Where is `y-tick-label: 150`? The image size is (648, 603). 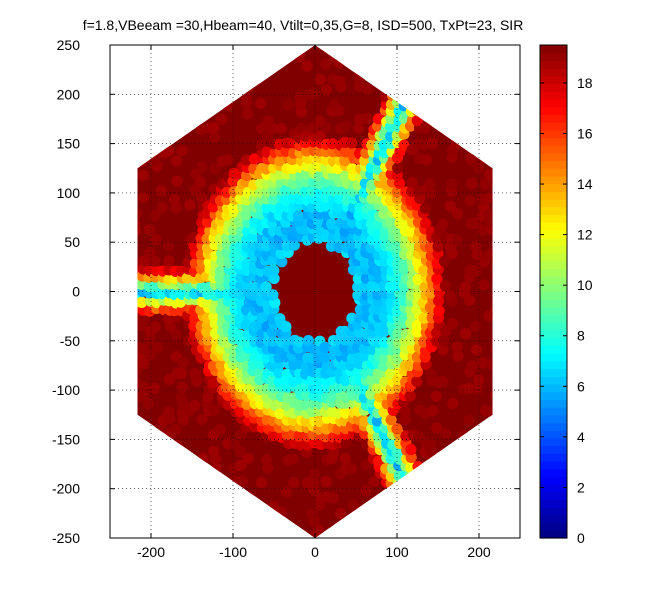
y-tick-label: 150 is located at coordinates (69, 144).